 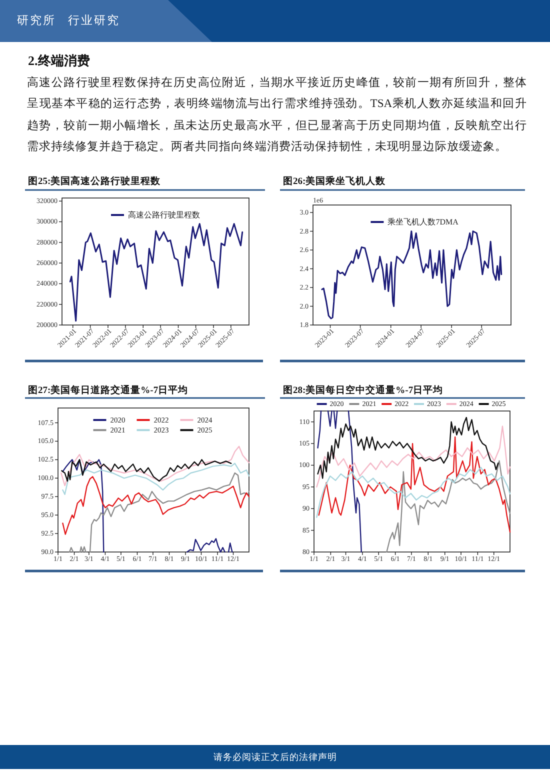 What do you see at coordinates (275, 757) in the screenshot?
I see `text: 请务必阅读正文后的法律声明` at bounding box center [275, 757].